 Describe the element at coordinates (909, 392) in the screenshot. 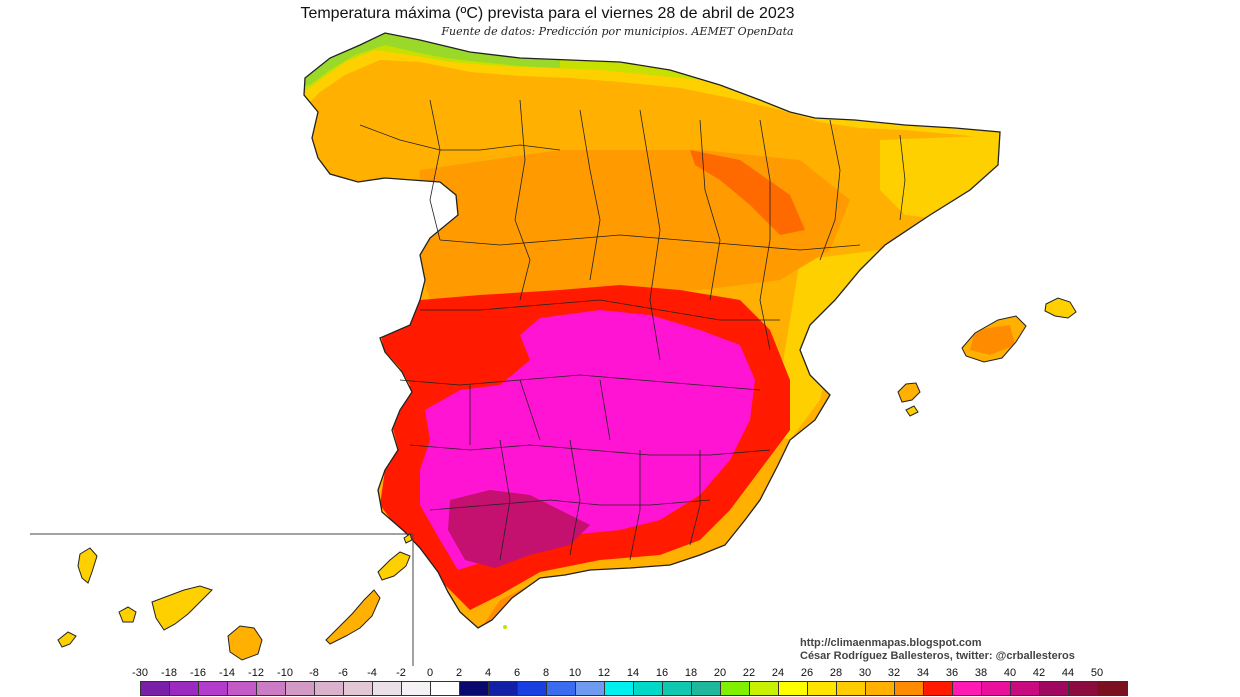

I see `ibiza` at that location.